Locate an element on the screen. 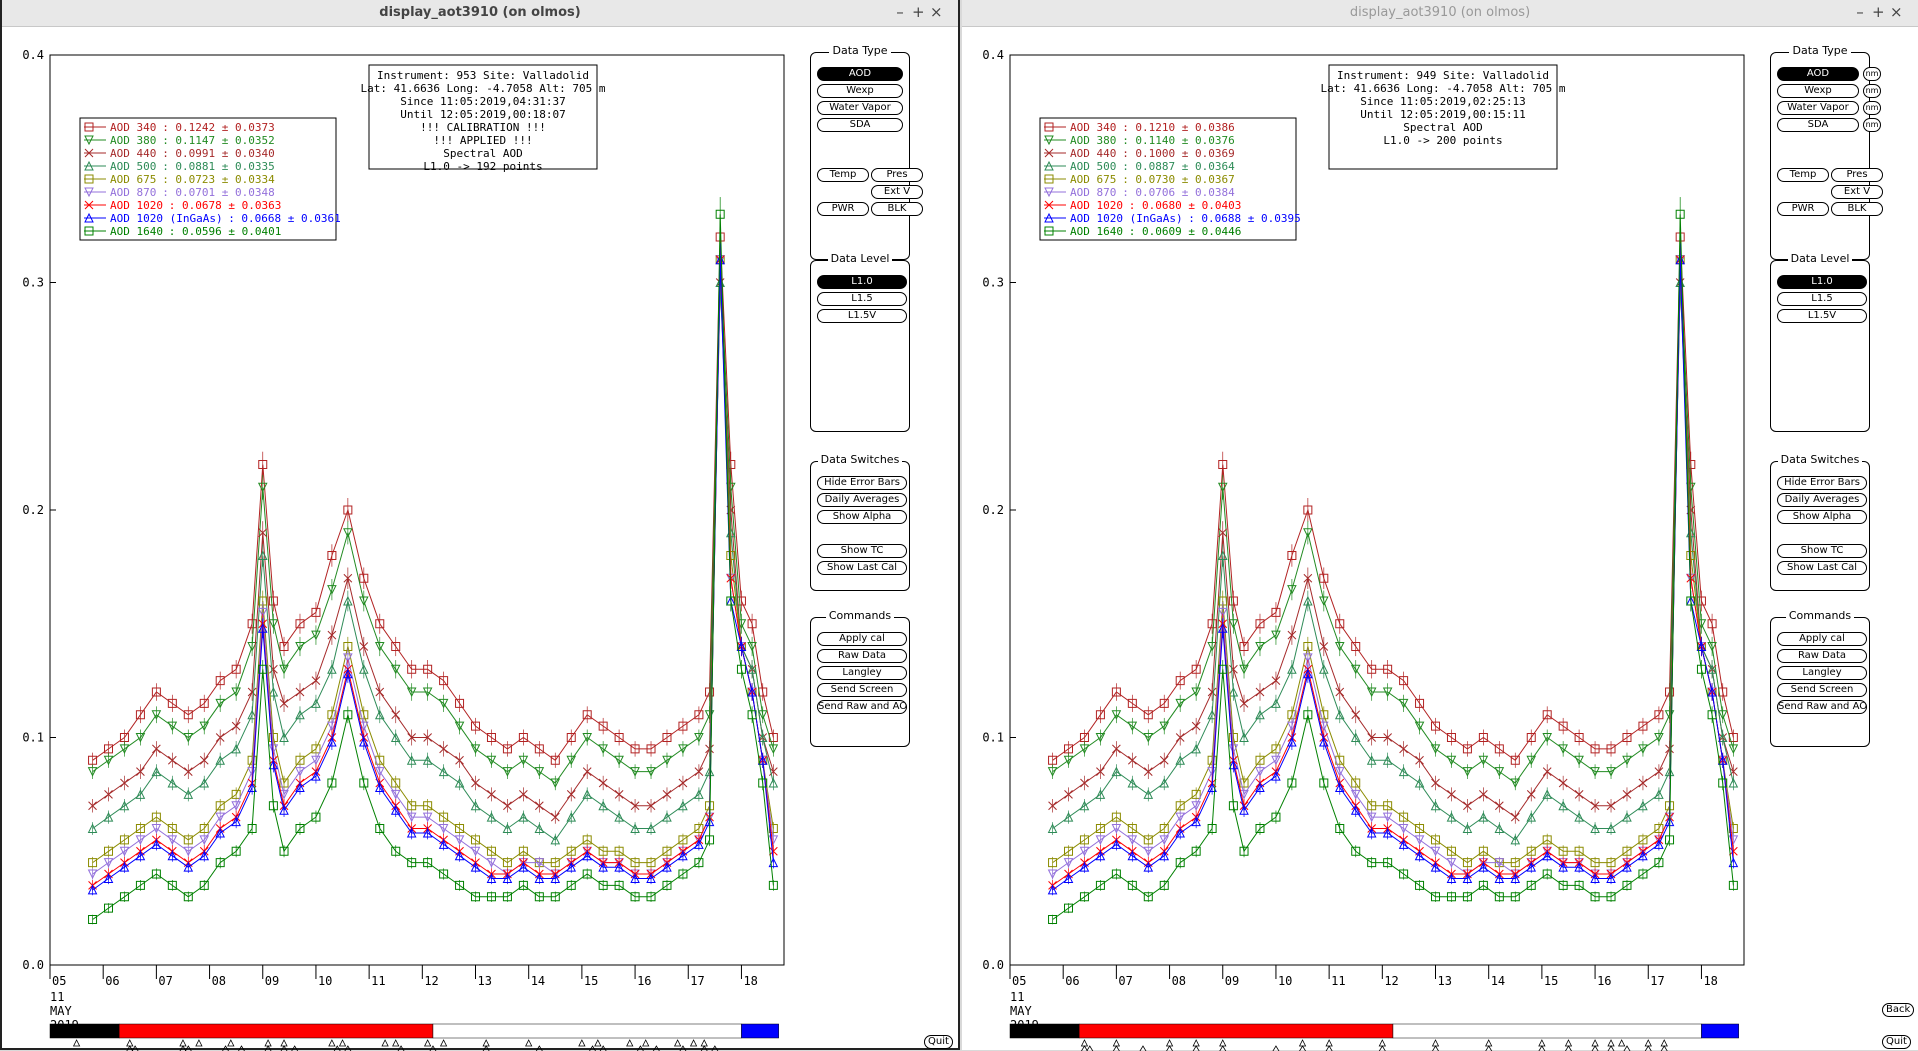 Image resolution: width=1918 pixels, height=1051 pixels. info-line: Spectral AOD is located at coordinates (1442, 127).